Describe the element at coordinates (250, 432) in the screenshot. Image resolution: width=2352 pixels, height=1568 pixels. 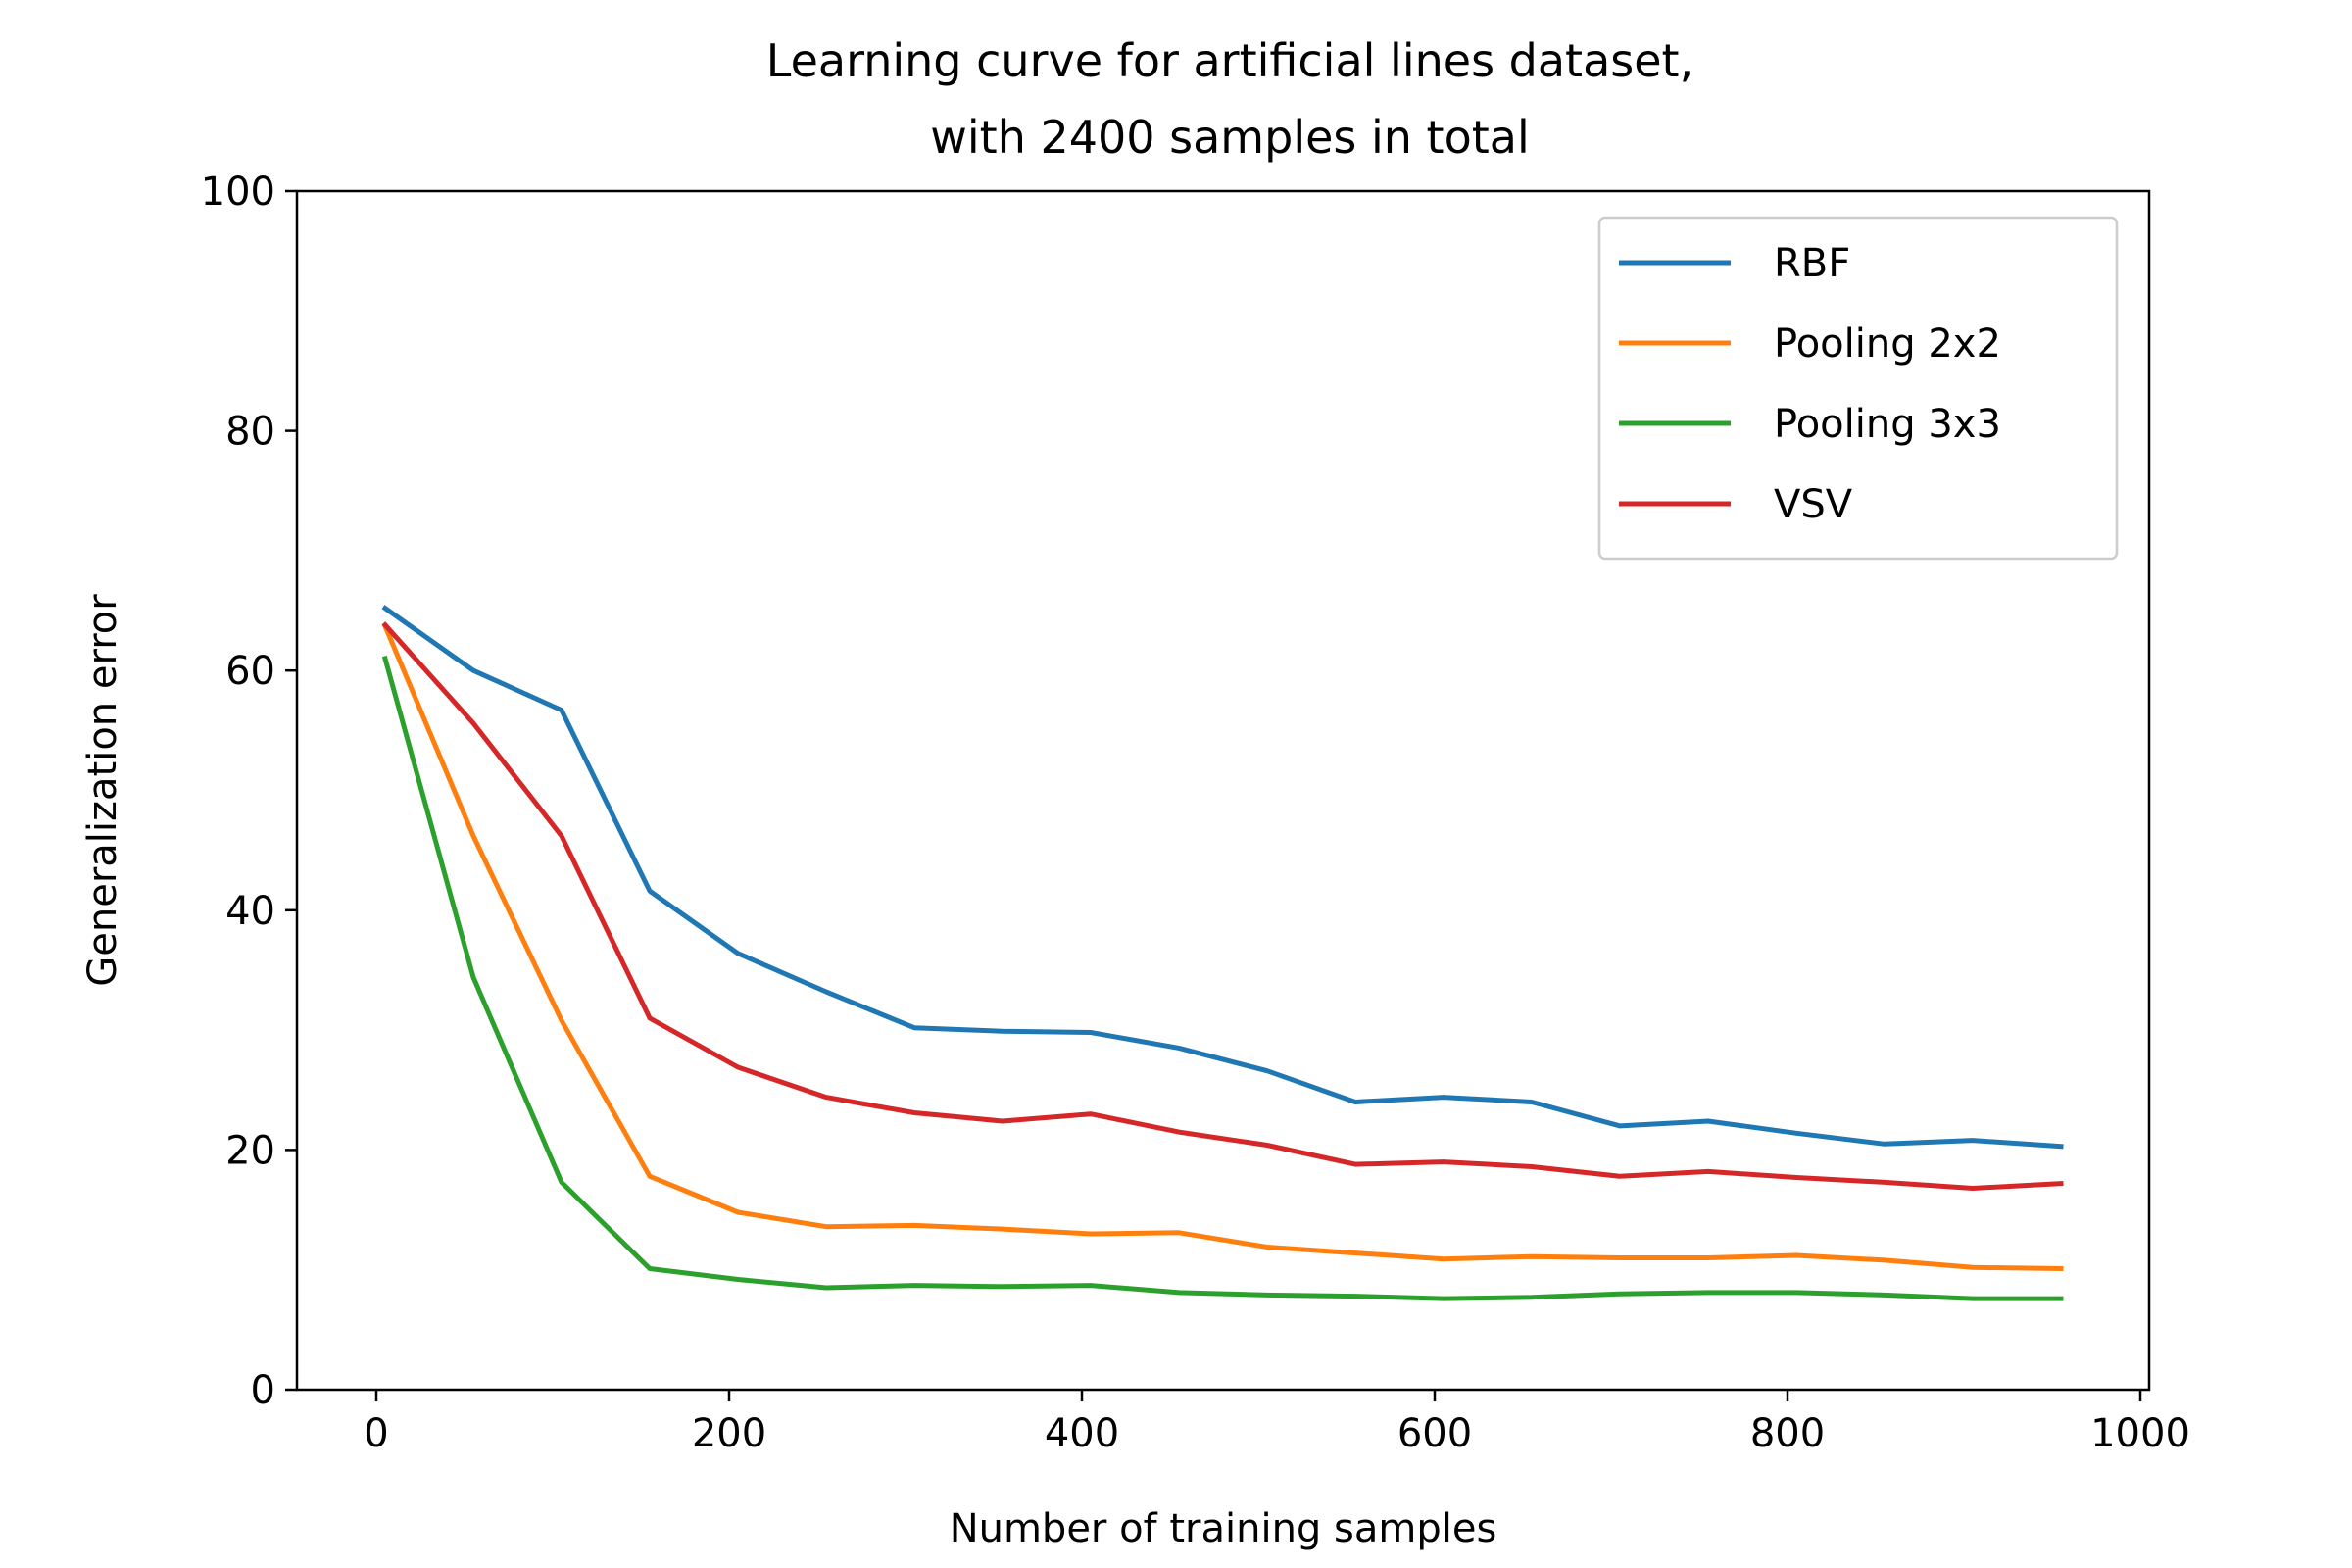
I see `y-tick-label: 80` at that location.